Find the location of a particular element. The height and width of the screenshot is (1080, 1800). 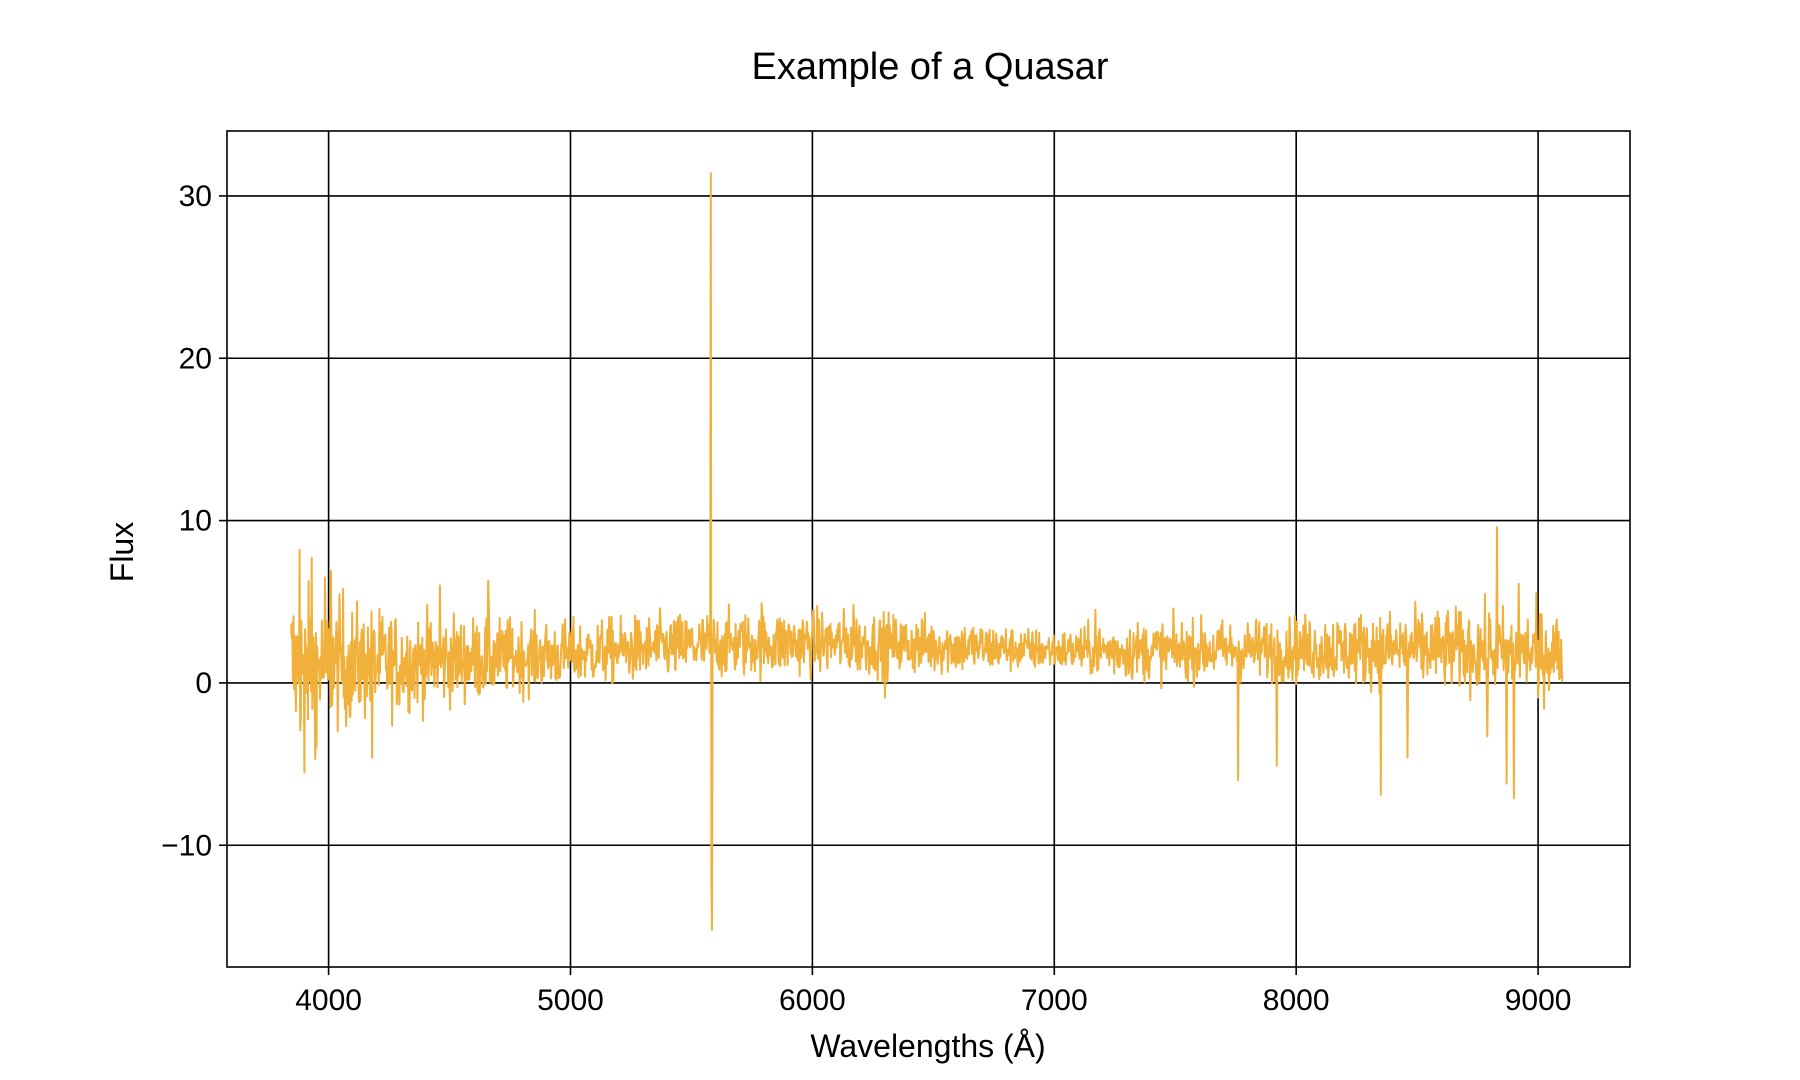

x-tick-label: 5000 is located at coordinates (570, 1000).